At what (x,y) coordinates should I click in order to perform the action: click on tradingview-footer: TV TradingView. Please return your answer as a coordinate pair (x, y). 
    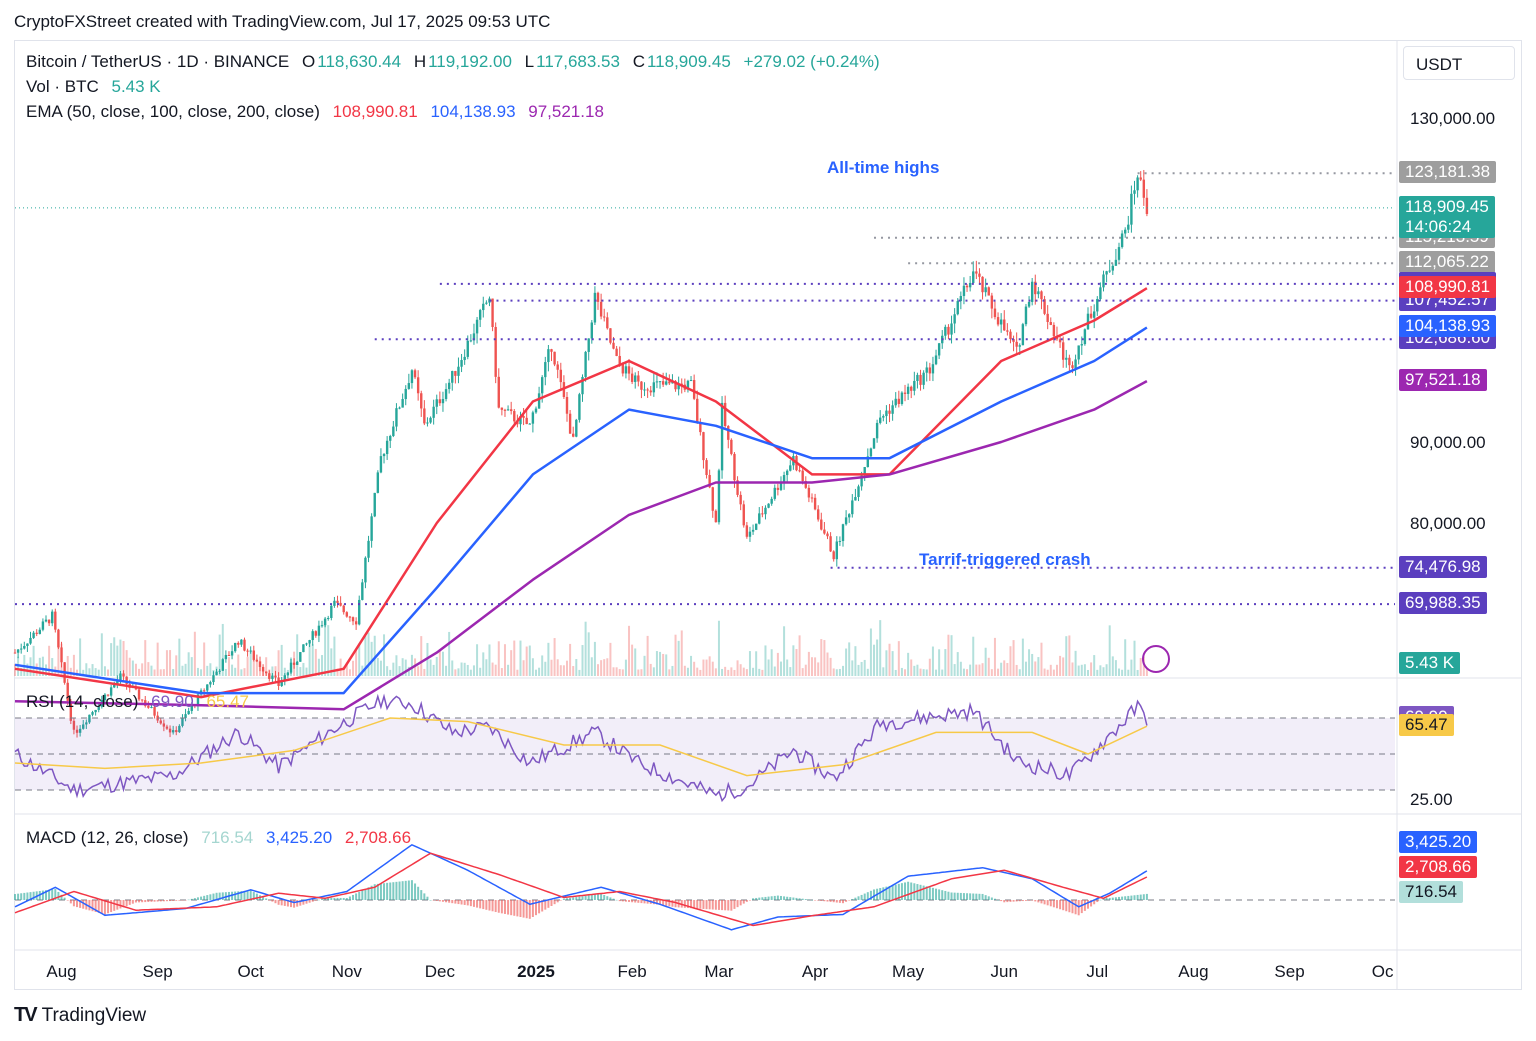
    Looking at the image, I should click on (80, 1015).